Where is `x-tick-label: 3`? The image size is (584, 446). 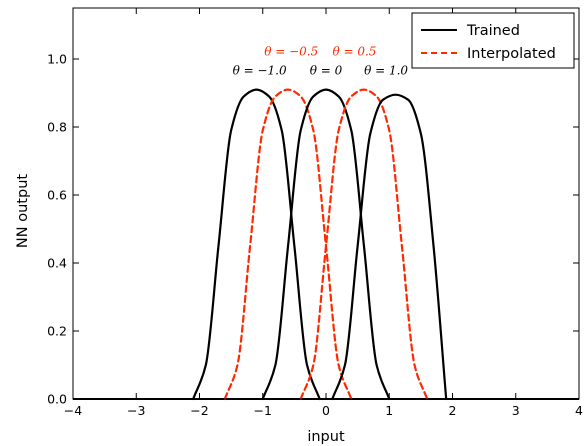 x-tick-label: 3 is located at coordinates (516, 410).